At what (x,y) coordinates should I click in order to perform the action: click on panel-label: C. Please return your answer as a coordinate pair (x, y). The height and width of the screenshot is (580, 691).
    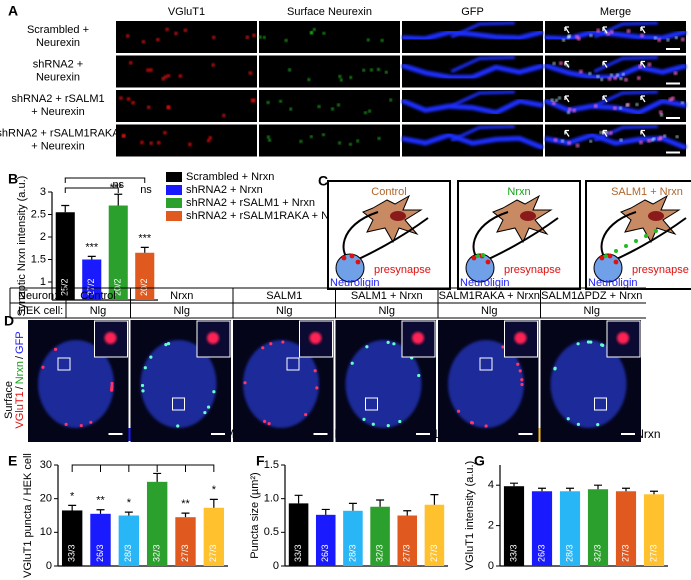
    Looking at the image, I should click on (323, 181).